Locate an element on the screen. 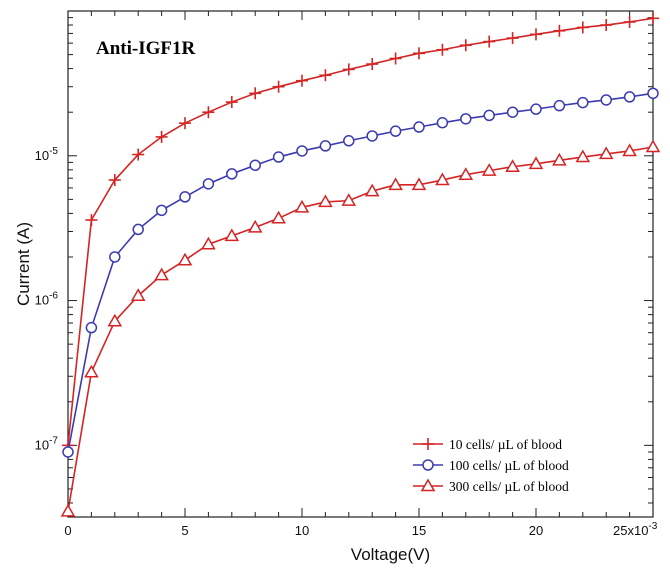 The height and width of the screenshot is (573, 670). legend-entry: 10 cells/ µL of blood is located at coordinates (487, 444).